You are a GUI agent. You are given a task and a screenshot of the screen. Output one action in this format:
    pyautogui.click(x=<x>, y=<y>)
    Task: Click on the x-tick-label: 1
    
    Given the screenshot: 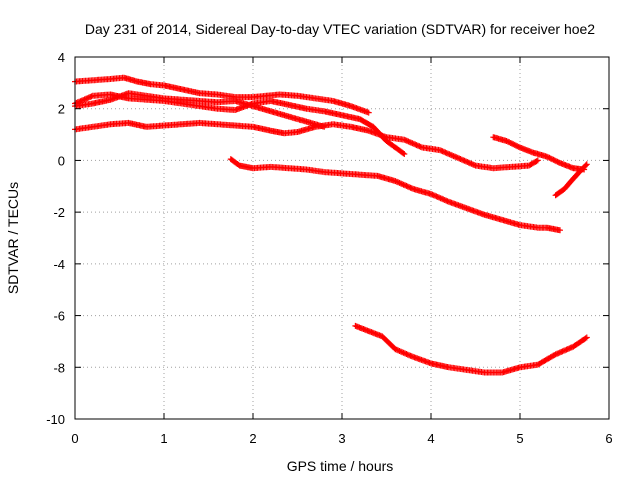 What is the action you would take?
    pyautogui.click(x=163, y=438)
    